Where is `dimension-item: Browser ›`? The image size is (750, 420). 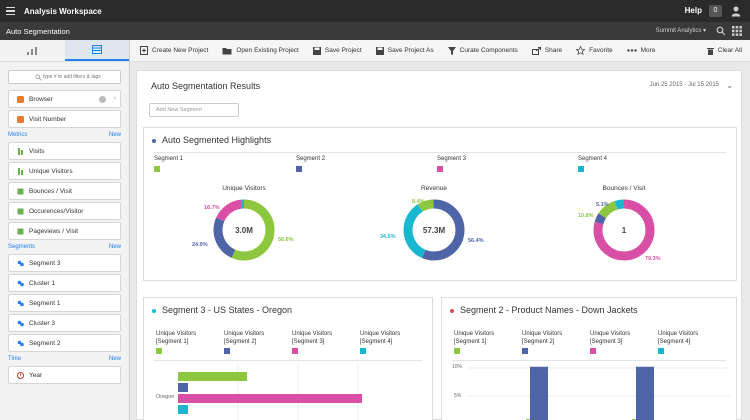 dimension-item: Browser › is located at coordinates (64, 99).